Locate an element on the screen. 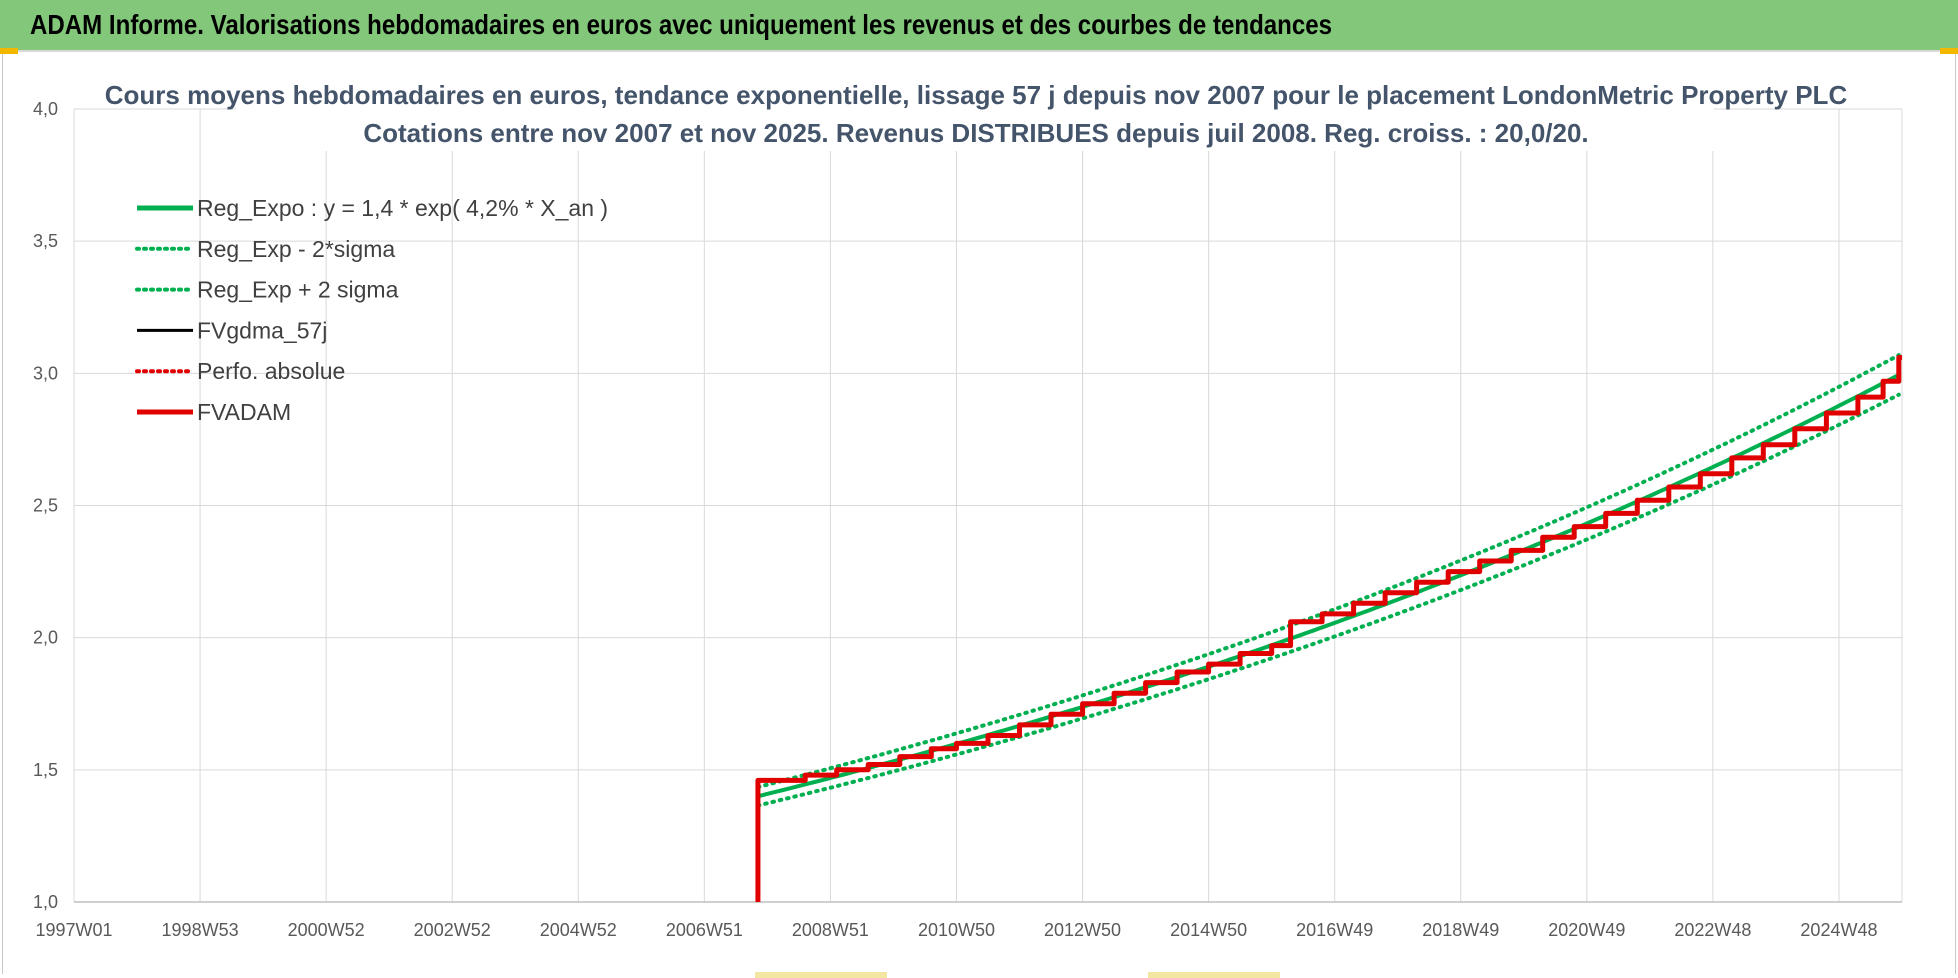 The image size is (1958, 978). corner-marker-left is located at coordinates (9, 51).